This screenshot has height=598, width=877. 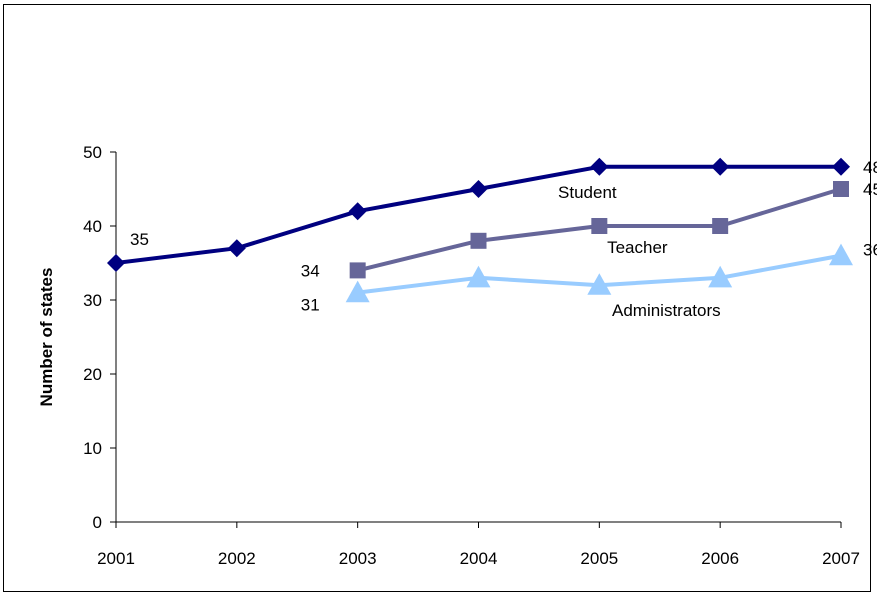 What do you see at coordinates (870, 189) in the screenshot?
I see `data-label: 45` at bounding box center [870, 189].